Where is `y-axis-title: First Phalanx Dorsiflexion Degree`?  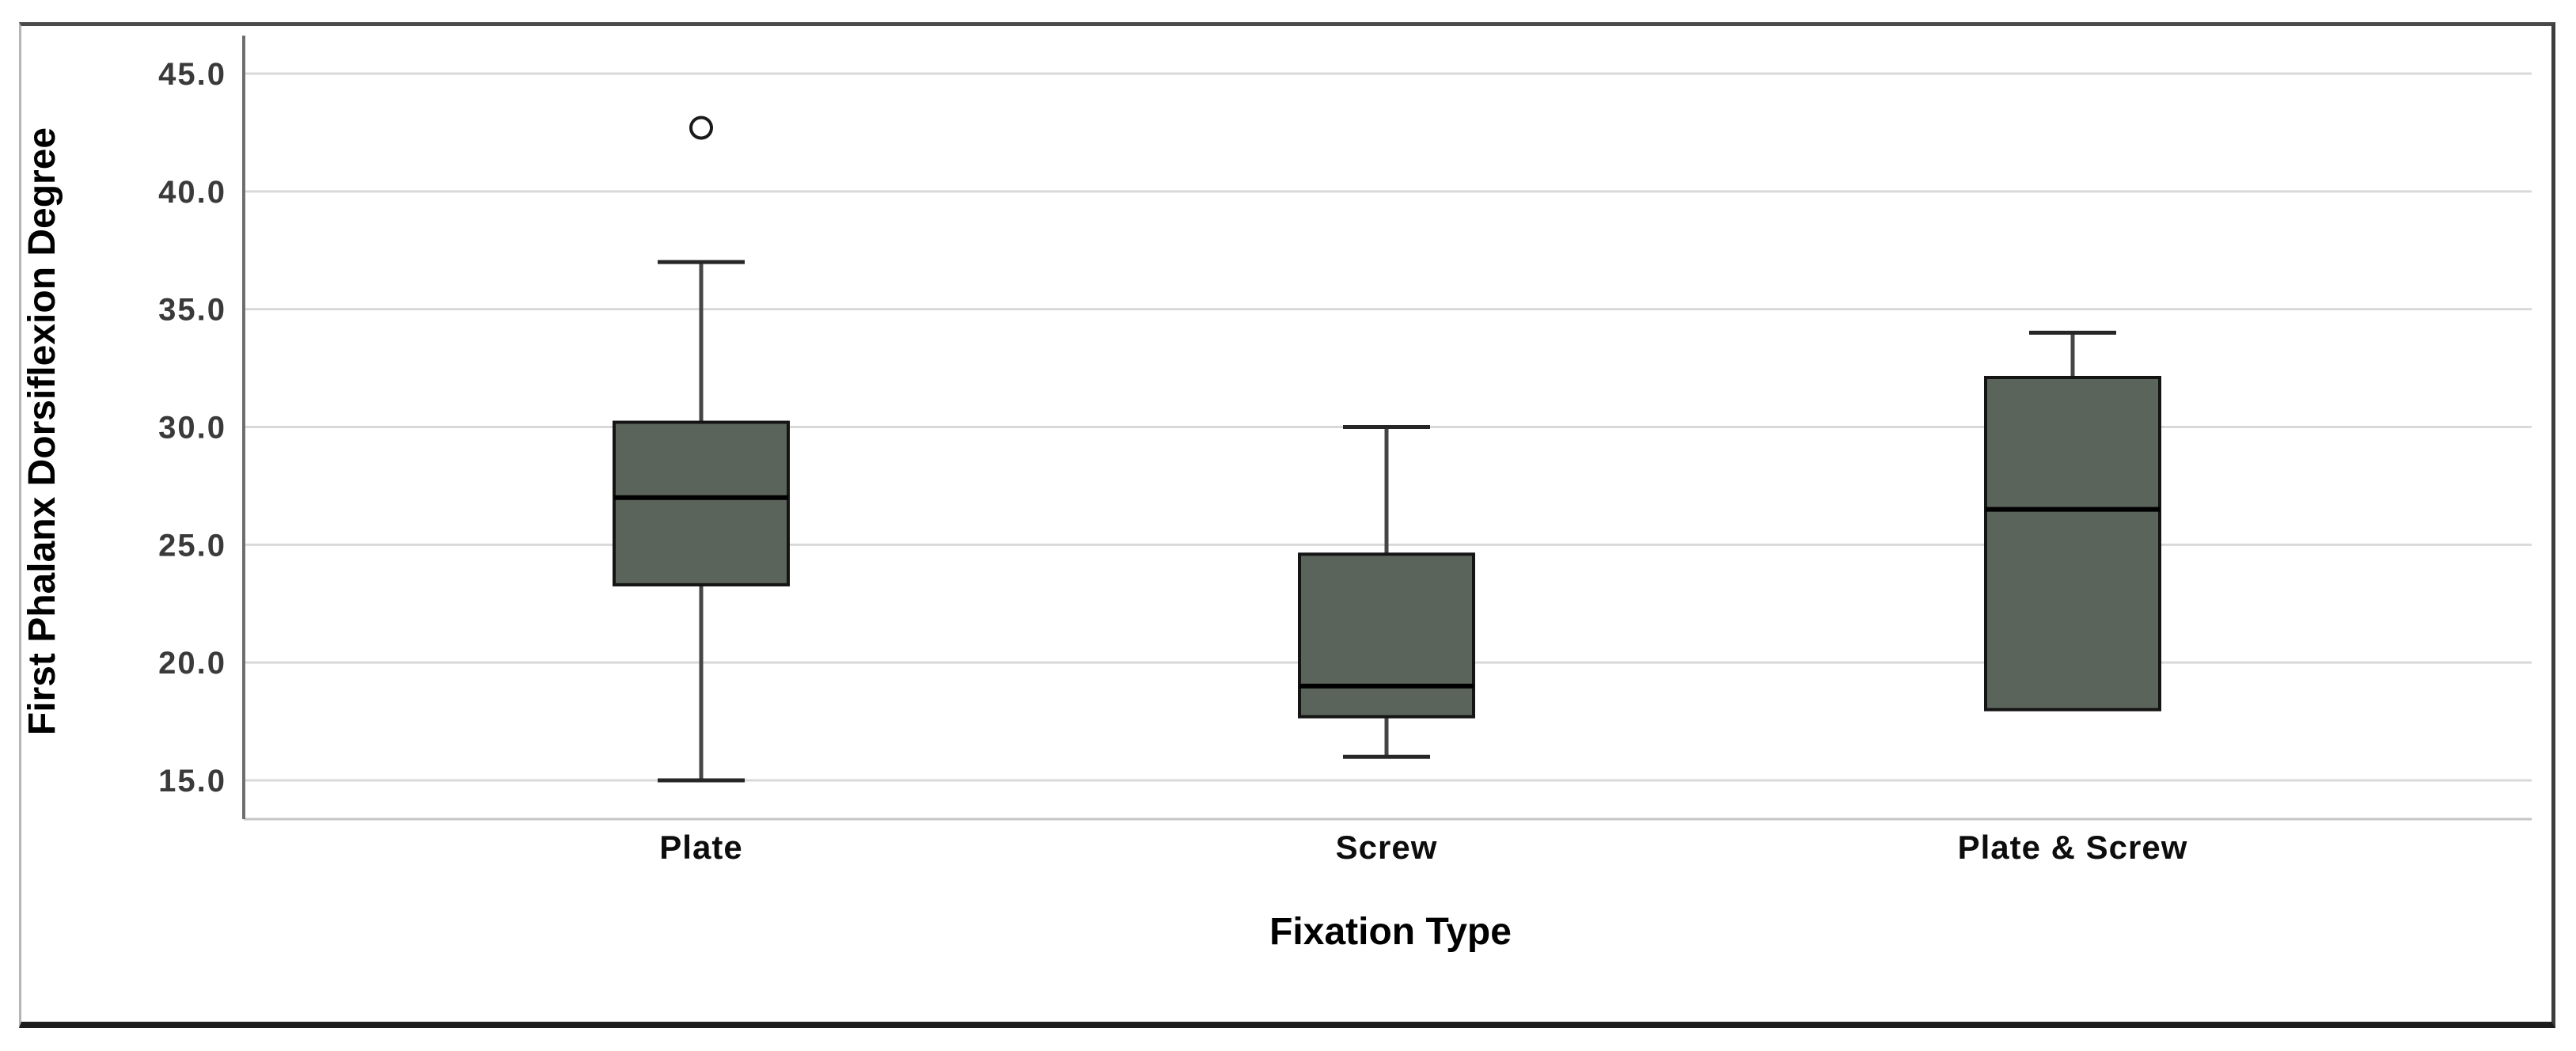
y-axis-title: First Phalanx Dorsiflexion Degree is located at coordinates (42, 431).